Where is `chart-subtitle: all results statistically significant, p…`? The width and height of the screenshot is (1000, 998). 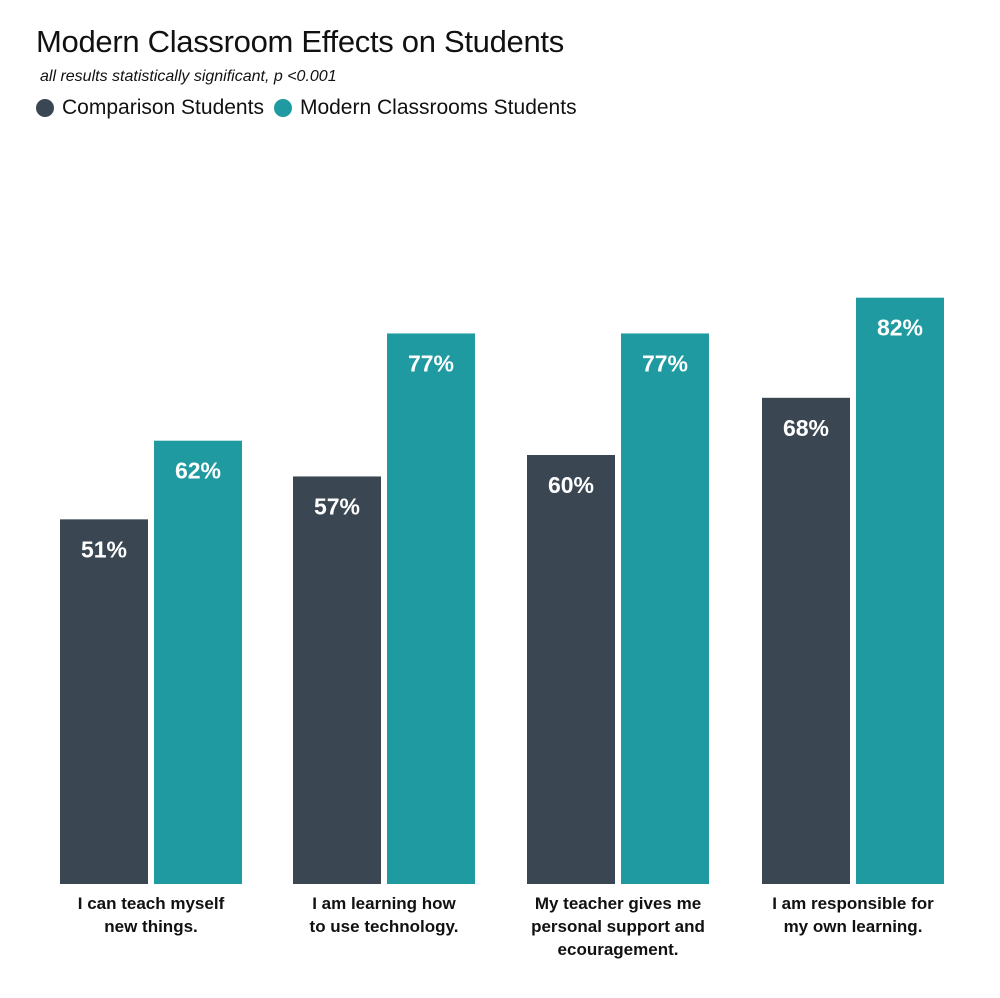 chart-subtitle: all results statistically significant, p… is located at coordinates (188, 76).